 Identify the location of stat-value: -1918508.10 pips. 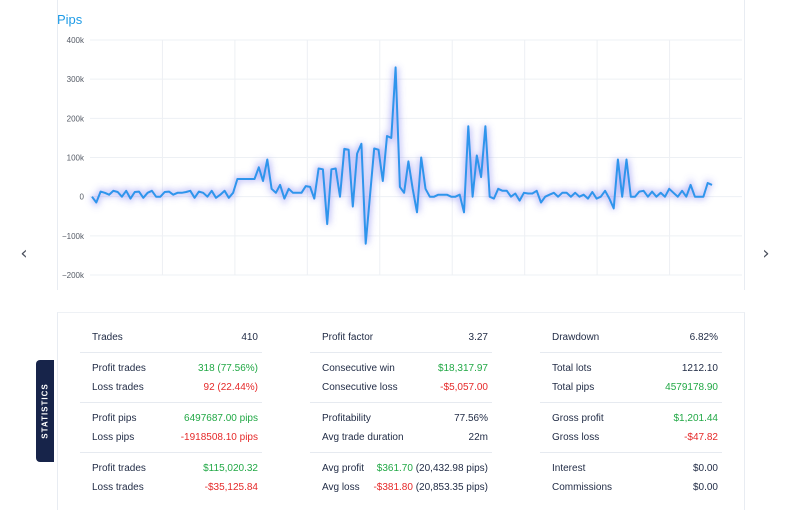
(219, 438).